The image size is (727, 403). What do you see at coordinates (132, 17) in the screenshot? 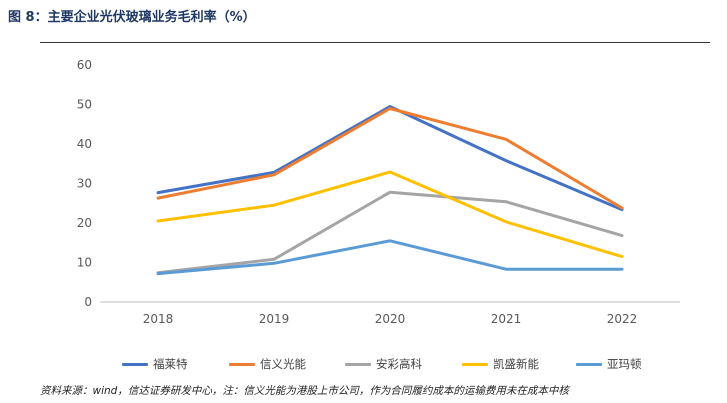
I see `figure-title: 图 8：主要企业光伏玻璃业务毛利率（%）` at bounding box center [132, 17].